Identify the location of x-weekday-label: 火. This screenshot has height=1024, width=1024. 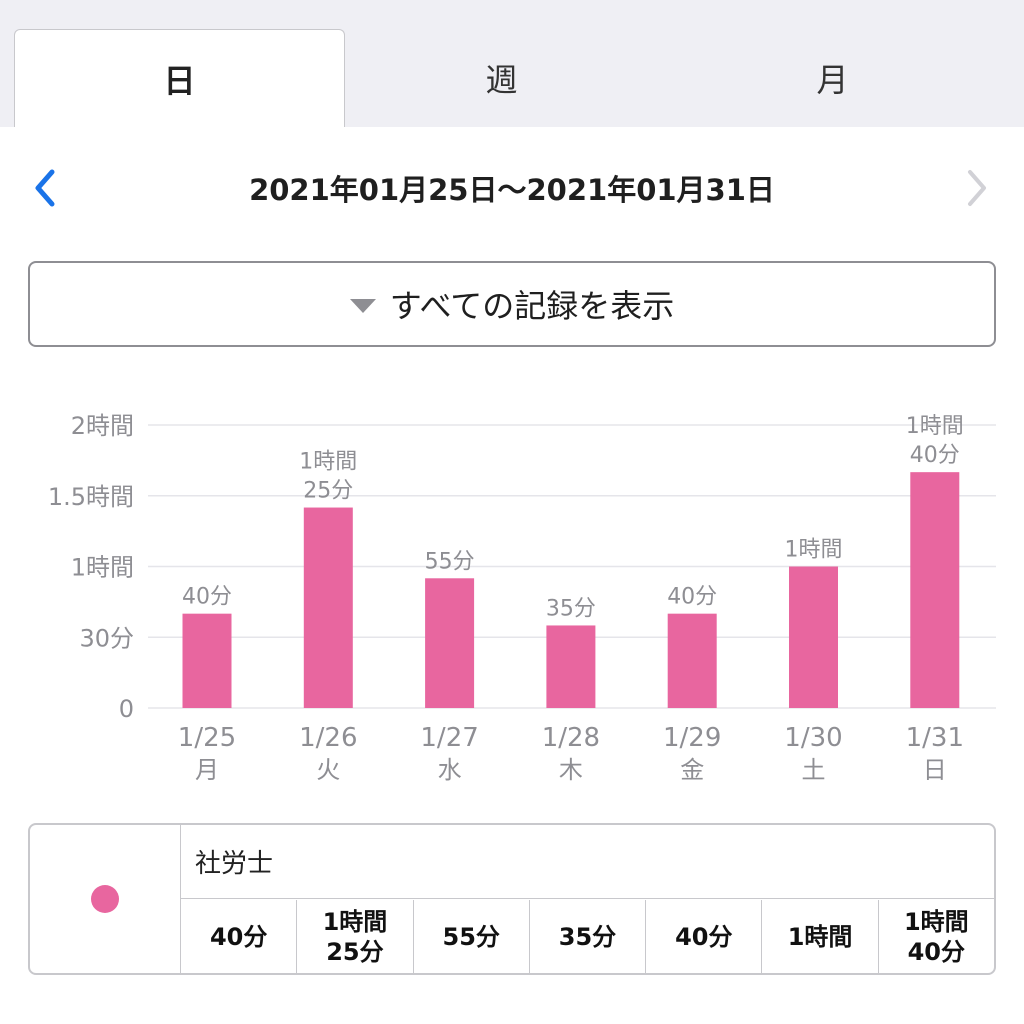
(328, 770).